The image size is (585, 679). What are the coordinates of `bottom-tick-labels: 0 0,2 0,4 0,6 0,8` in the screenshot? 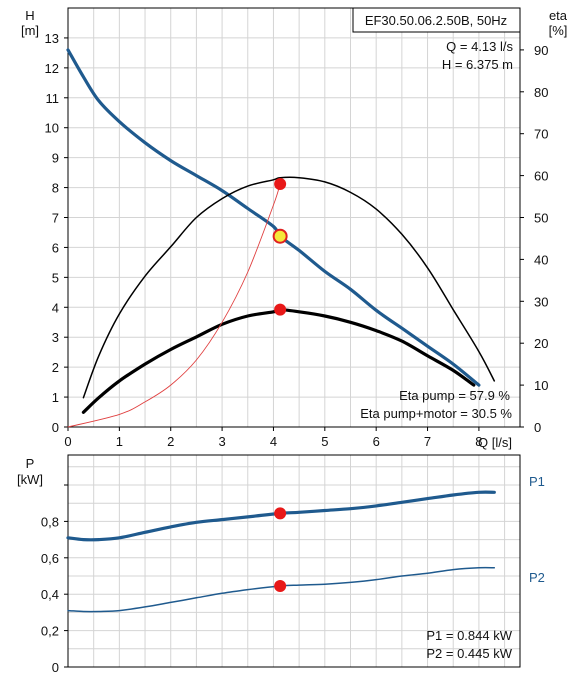 It's located at (54, 579).